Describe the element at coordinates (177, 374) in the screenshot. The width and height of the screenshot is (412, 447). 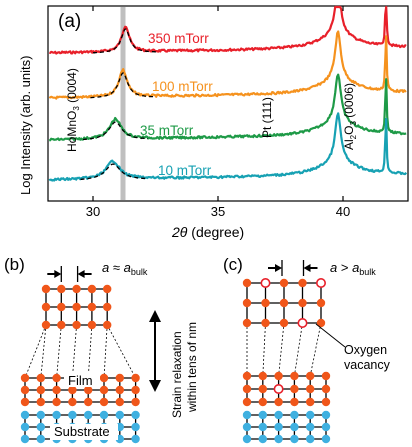
I see `strain-text-line1: Strain relaxation` at that location.